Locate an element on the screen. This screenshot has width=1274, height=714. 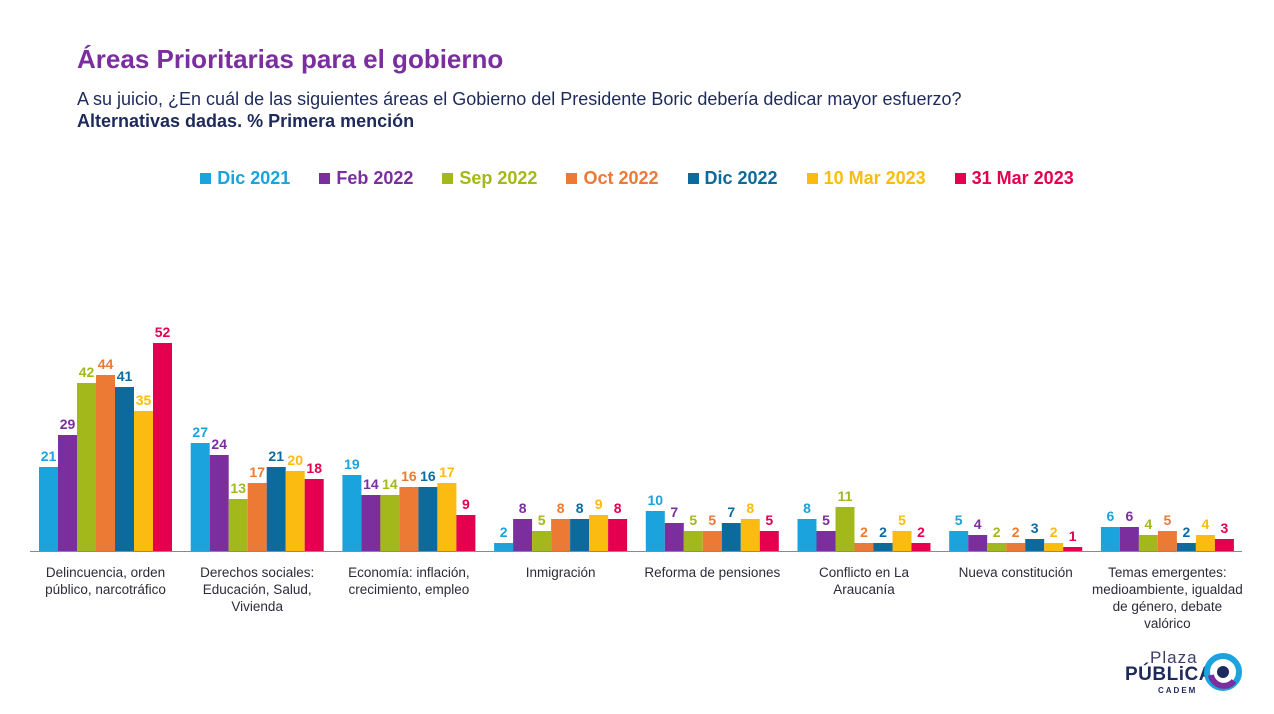
bar-value-label: 19 is located at coordinates (352, 464).